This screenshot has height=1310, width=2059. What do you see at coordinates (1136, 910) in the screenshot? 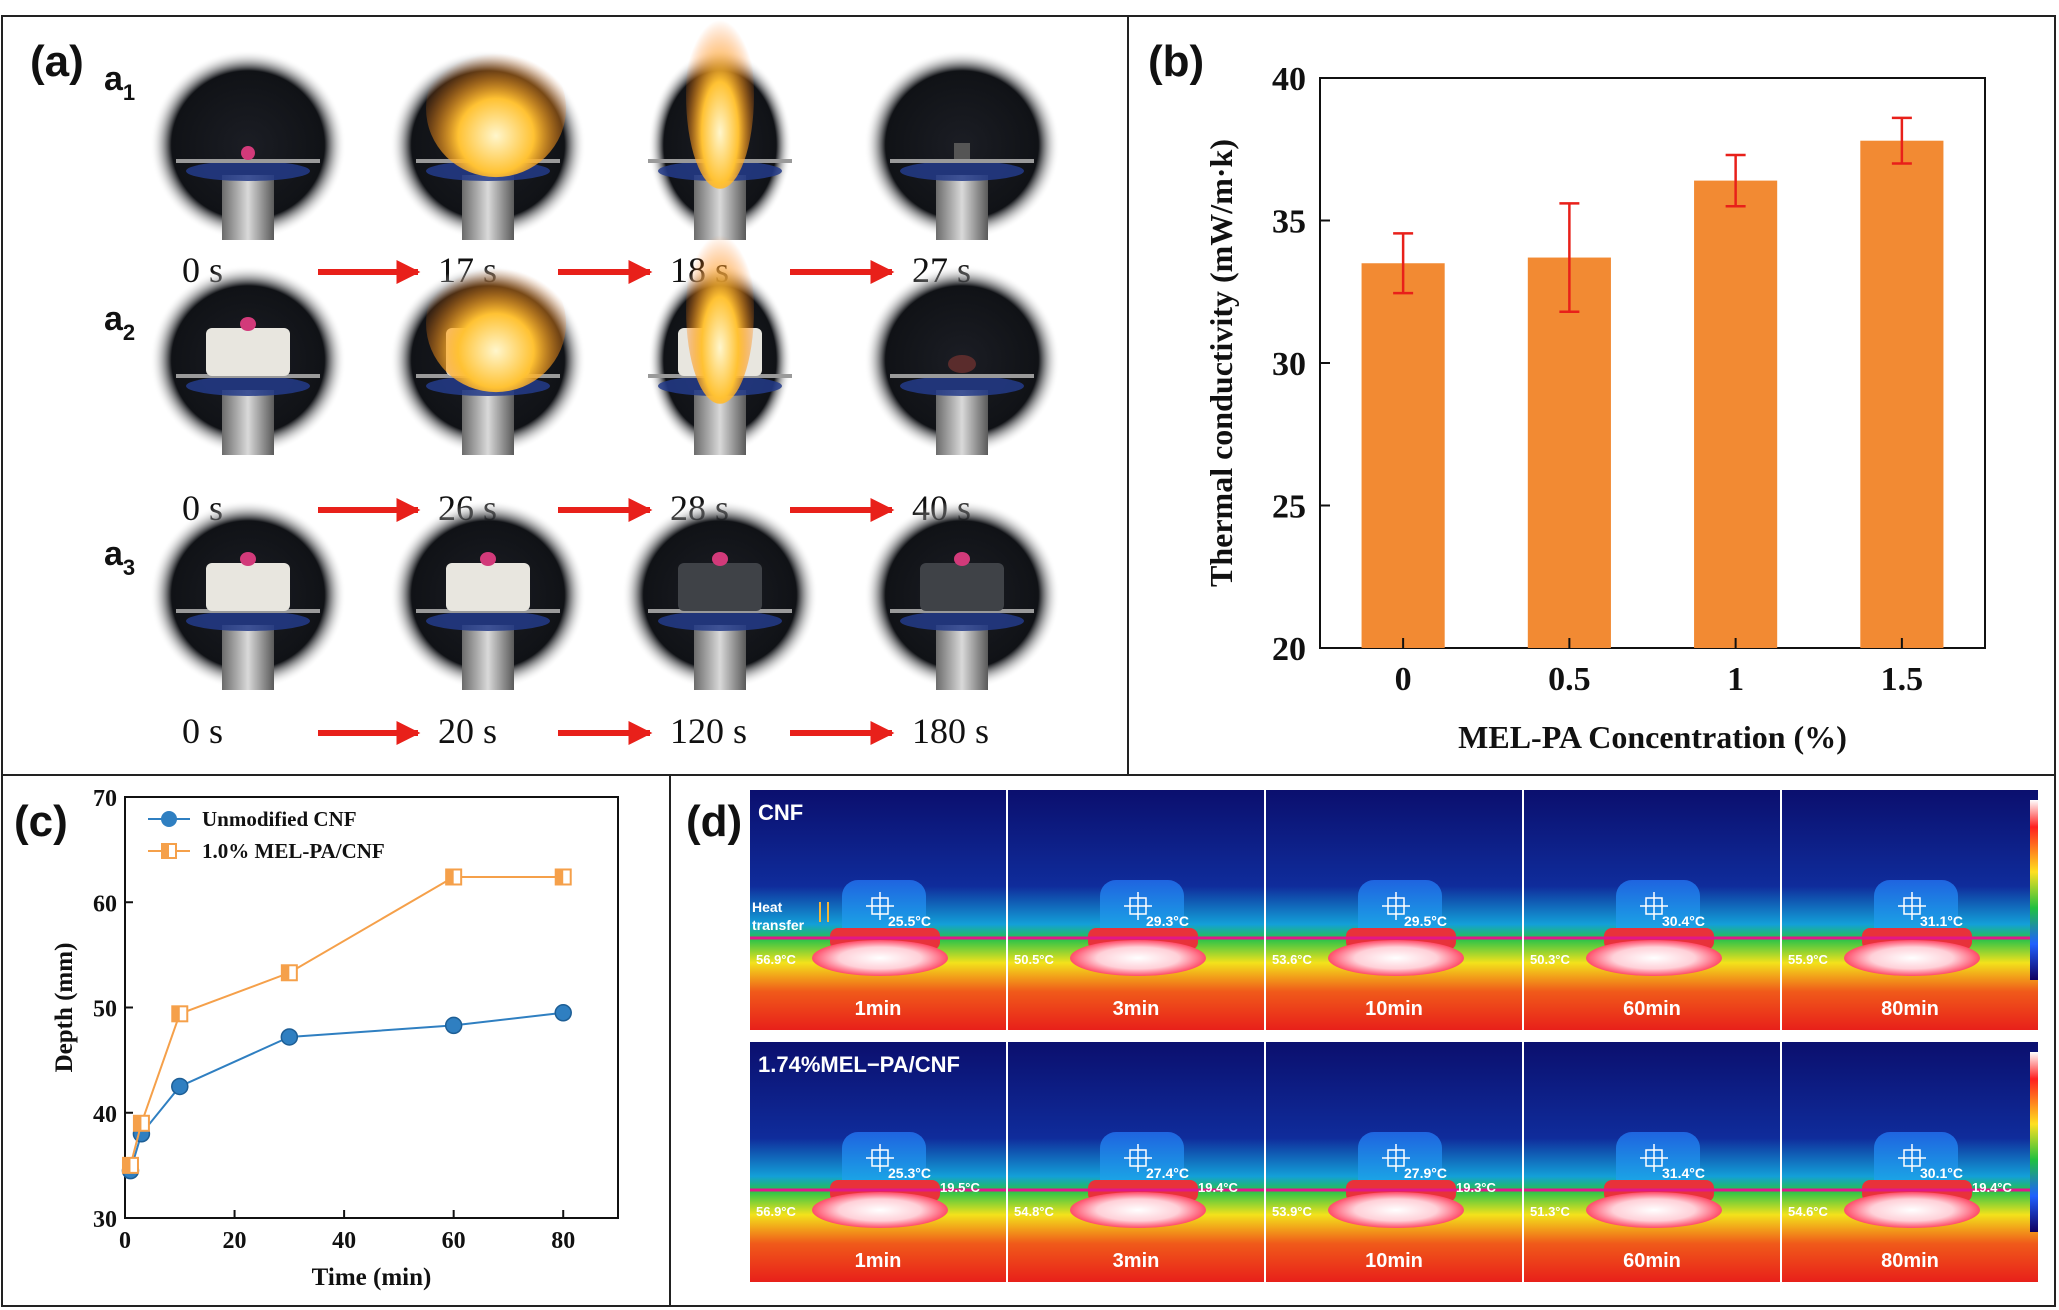
I see `thermal-image: 29.3°C 50.5°C 3min` at bounding box center [1136, 910].